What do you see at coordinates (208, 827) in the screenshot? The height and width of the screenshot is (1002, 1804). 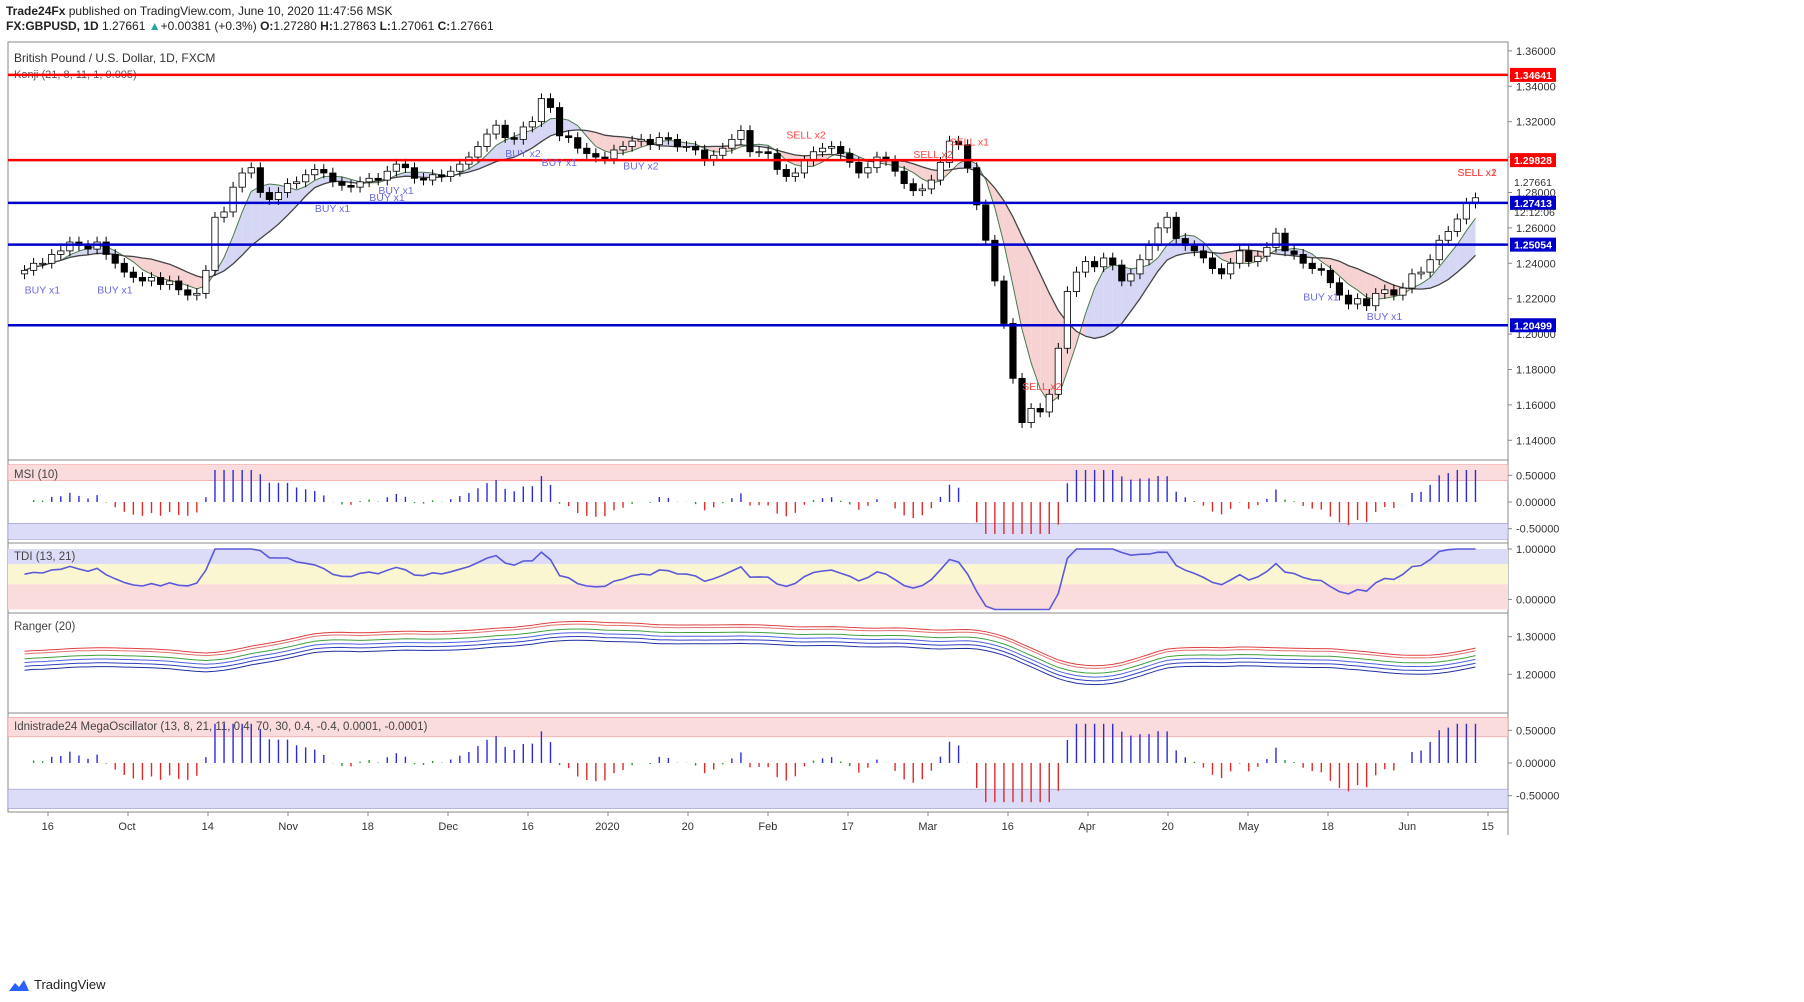 I see `time-tick-label: 14` at bounding box center [208, 827].